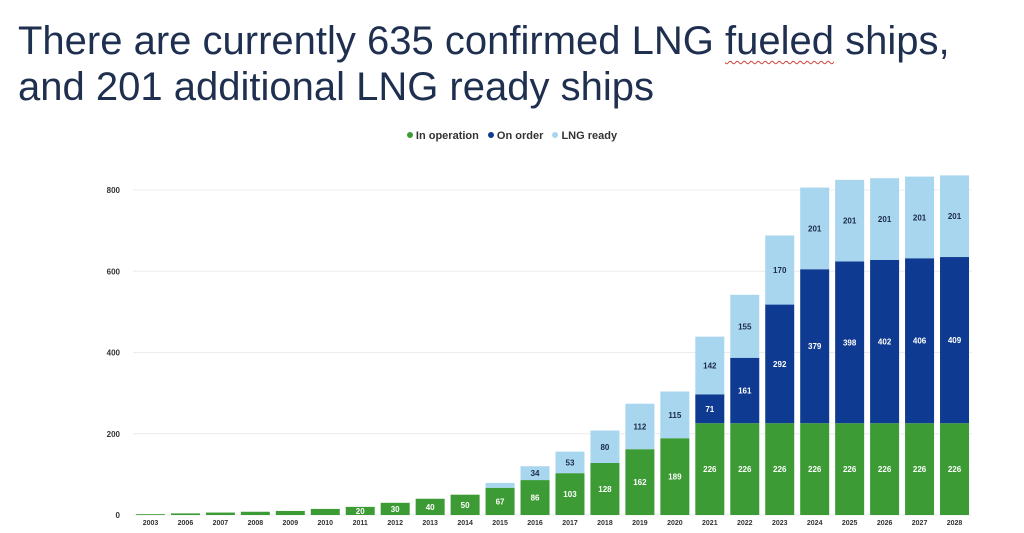 This screenshot has height=533, width=1024. I want to click on y-tick-label-200: 200, so click(114, 434).